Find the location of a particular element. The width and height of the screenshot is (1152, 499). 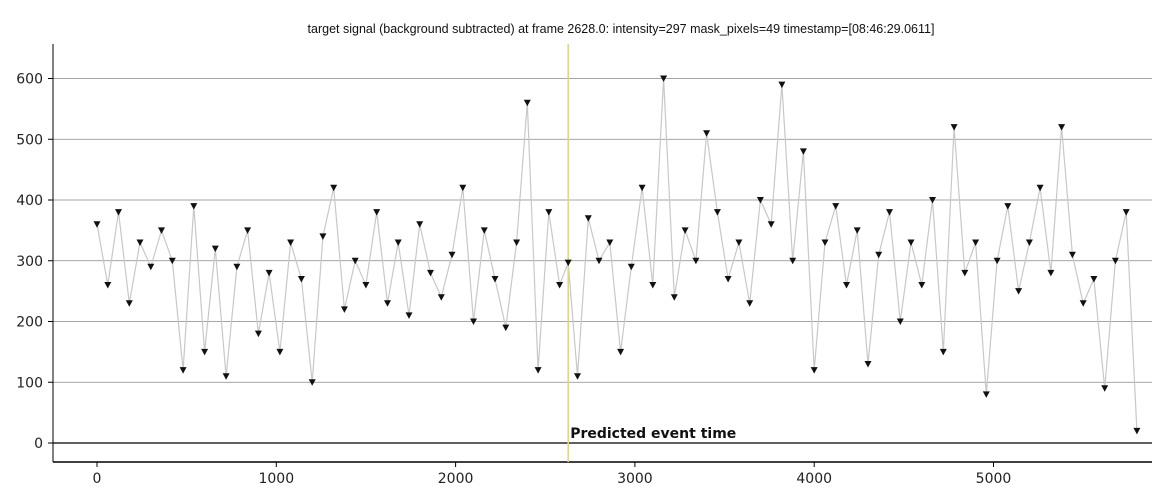

y-tick-label: 500 is located at coordinates (29, 140).